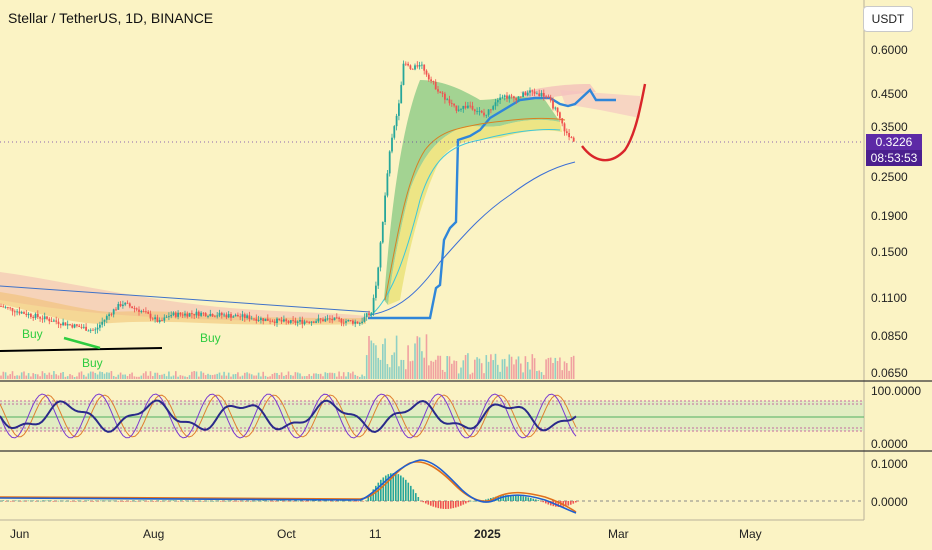 The height and width of the screenshot is (550, 932). Describe the element at coordinates (889, 336) in the screenshot. I see `y-tick: 0.0850` at that location.